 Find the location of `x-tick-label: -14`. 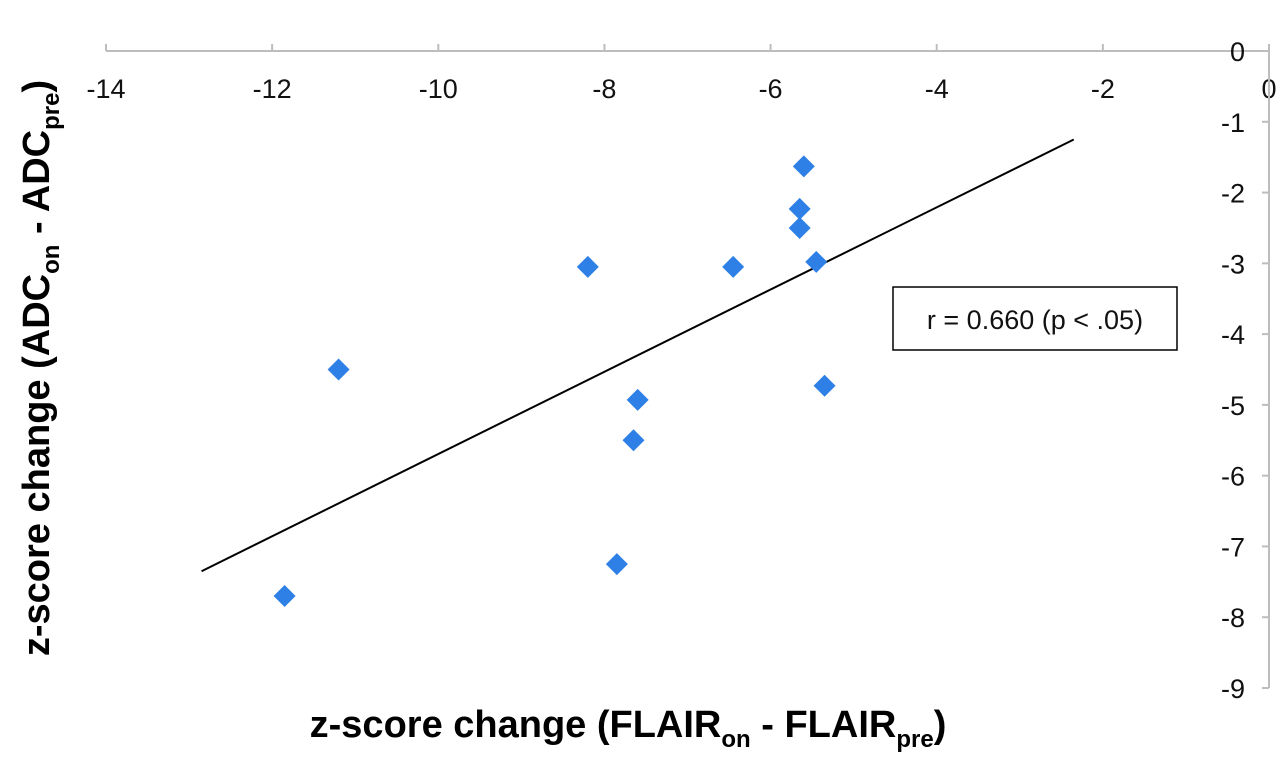

x-tick-label: -14 is located at coordinates (105, 89).